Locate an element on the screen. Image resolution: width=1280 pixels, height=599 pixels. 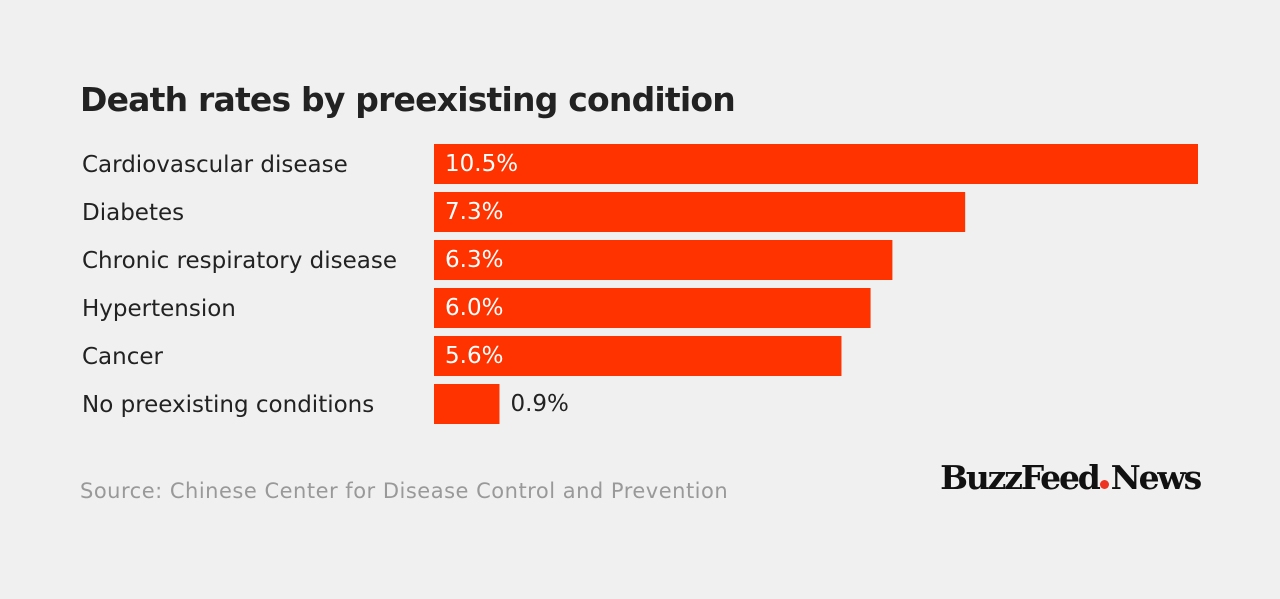
category-label: Cardiovascular disease is located at coordinates (215, 165).